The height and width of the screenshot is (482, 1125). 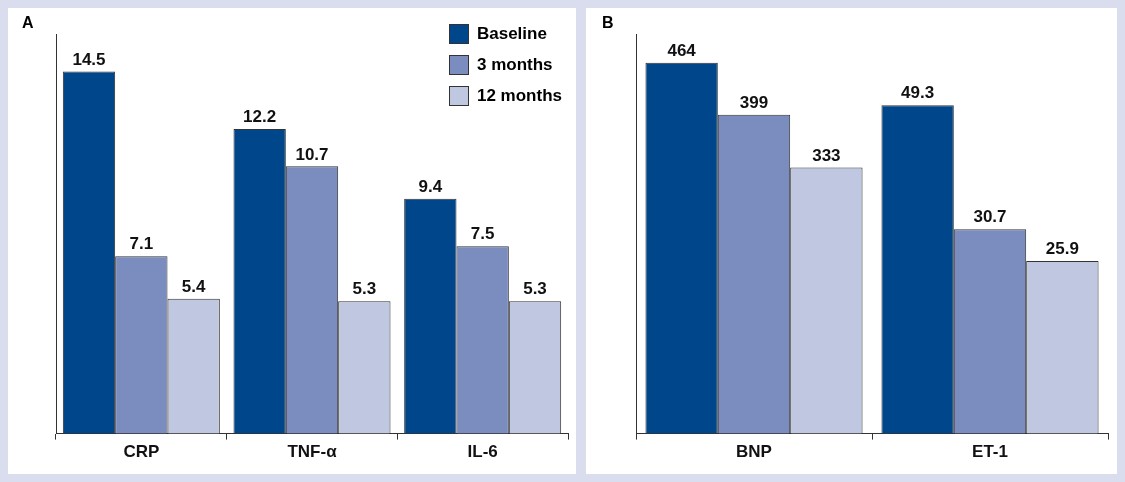 I want to click on data-label: 5.4, so click(x=194, y=286).